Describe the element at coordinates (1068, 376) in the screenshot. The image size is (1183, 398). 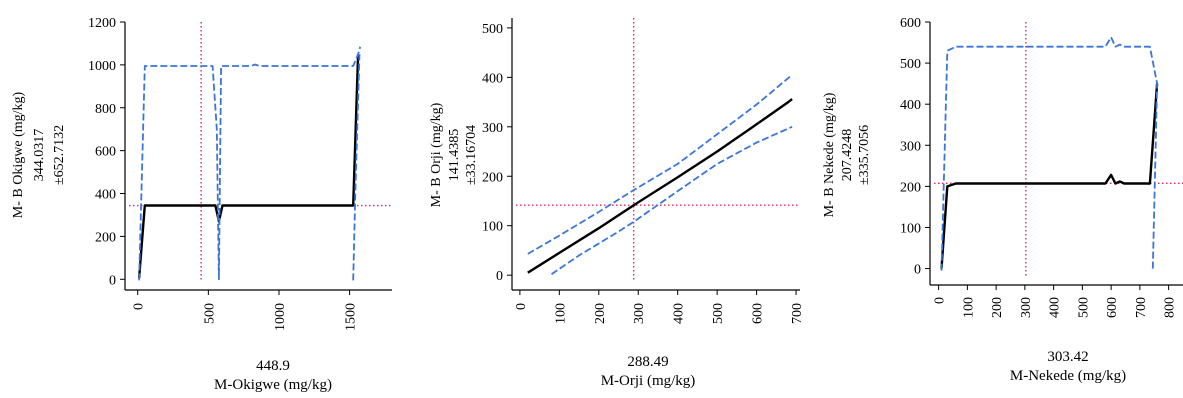
I see `x-axis-title: M-Nekede (mg/kg)` at that location.